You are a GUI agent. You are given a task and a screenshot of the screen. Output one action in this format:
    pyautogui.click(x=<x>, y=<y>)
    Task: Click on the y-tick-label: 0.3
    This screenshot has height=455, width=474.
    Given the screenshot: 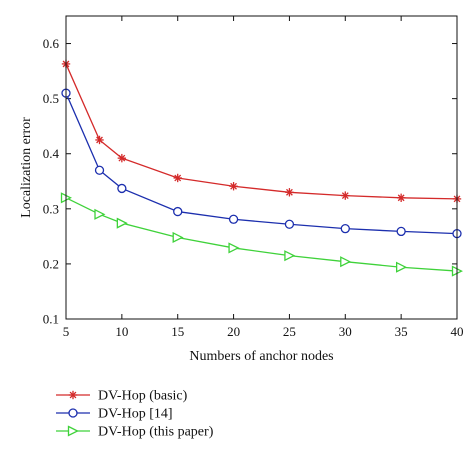 What is the action you would take?
    pyautogui.click(x=51, y=208)
    